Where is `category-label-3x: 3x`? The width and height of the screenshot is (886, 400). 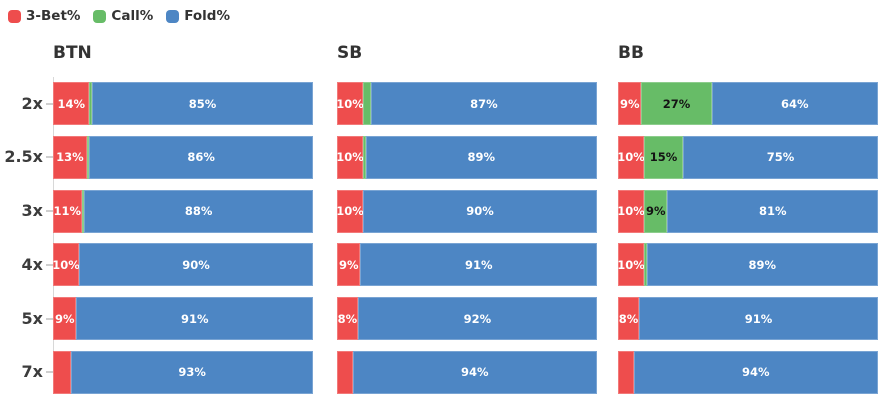 category-label-3x: 3x is located at coordinates (32, 211).